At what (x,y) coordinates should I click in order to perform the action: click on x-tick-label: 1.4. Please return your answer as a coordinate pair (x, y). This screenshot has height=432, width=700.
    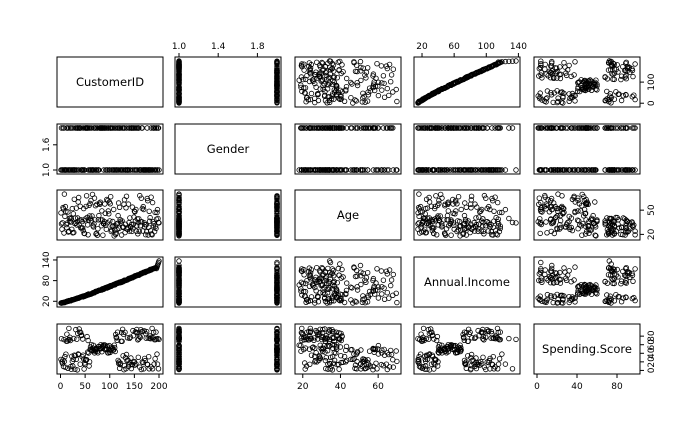
    Looking at the image, I should click on (218, 47).